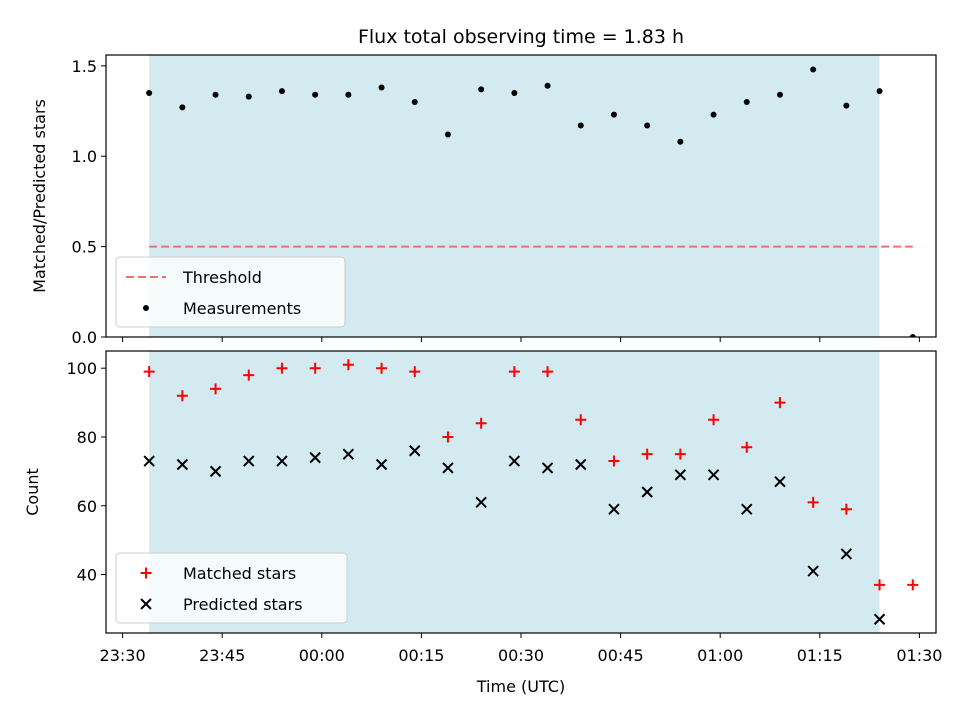  Describe the element at coordinates (84, 337) in the screenshot. I see `y-tick-label: 0.0` at that location.